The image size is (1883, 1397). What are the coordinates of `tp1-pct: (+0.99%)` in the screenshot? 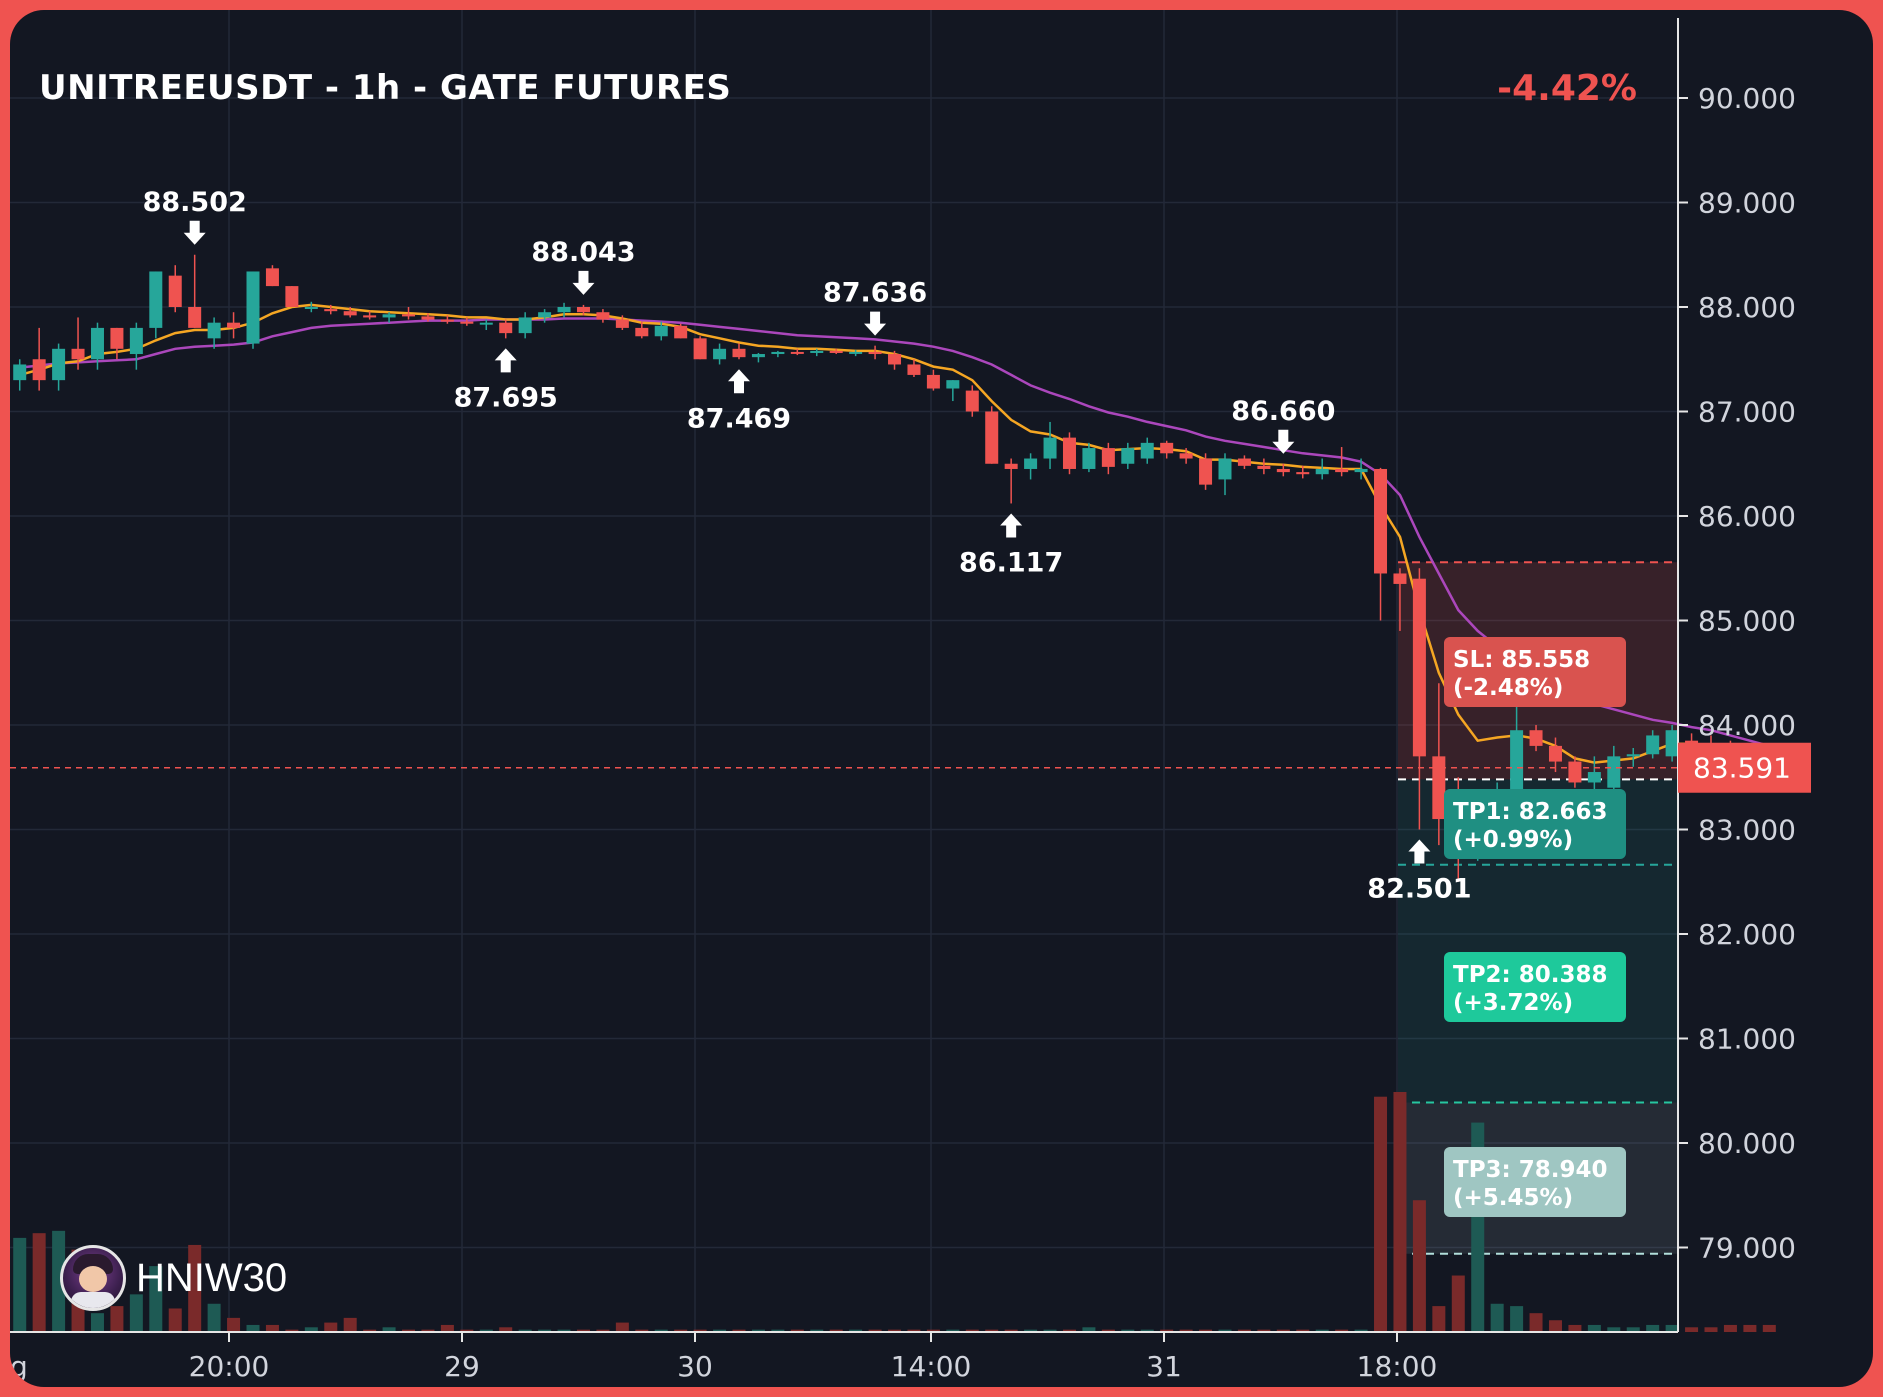 It's located at (1513, 840).